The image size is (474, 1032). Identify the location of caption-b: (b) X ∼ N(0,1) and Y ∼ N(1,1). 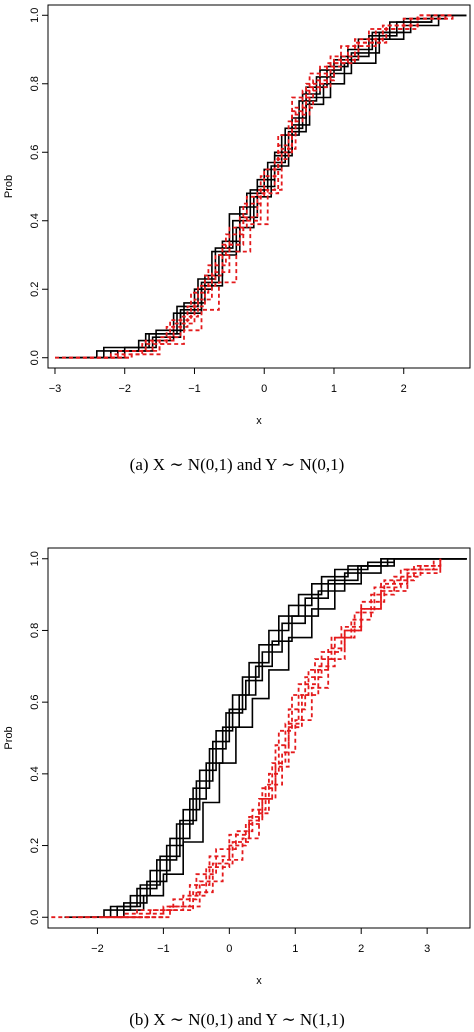
(237, 1019).